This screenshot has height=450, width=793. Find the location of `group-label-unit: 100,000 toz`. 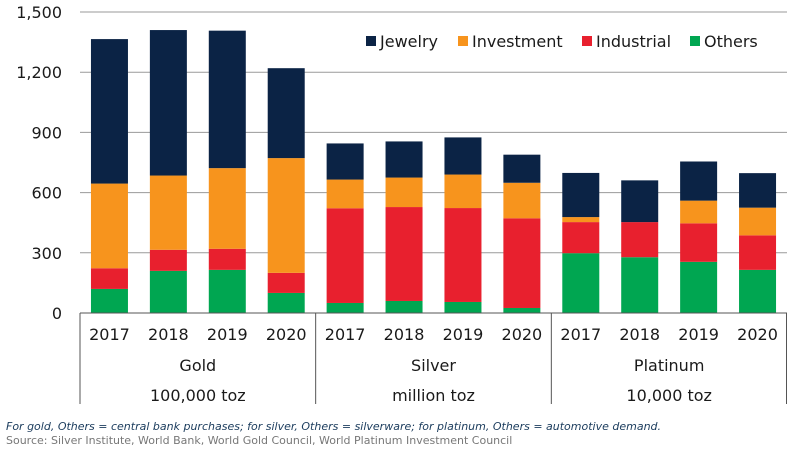

group-label-unit: 100,000 toz is located at coordinates (198, 395).